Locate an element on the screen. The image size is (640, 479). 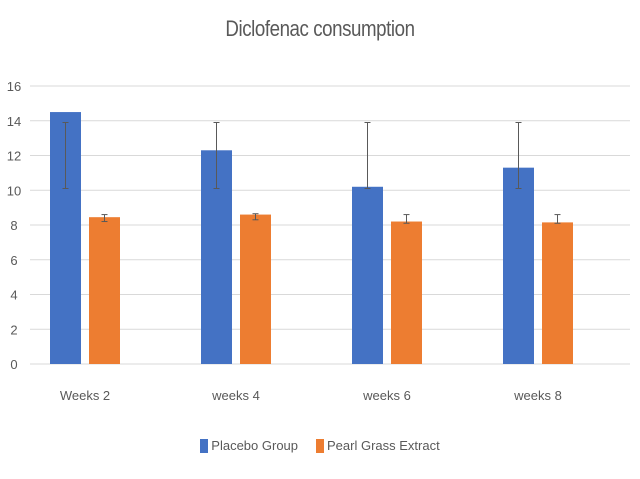
y-tick-label: 4 is located at coordinates (13, 295).